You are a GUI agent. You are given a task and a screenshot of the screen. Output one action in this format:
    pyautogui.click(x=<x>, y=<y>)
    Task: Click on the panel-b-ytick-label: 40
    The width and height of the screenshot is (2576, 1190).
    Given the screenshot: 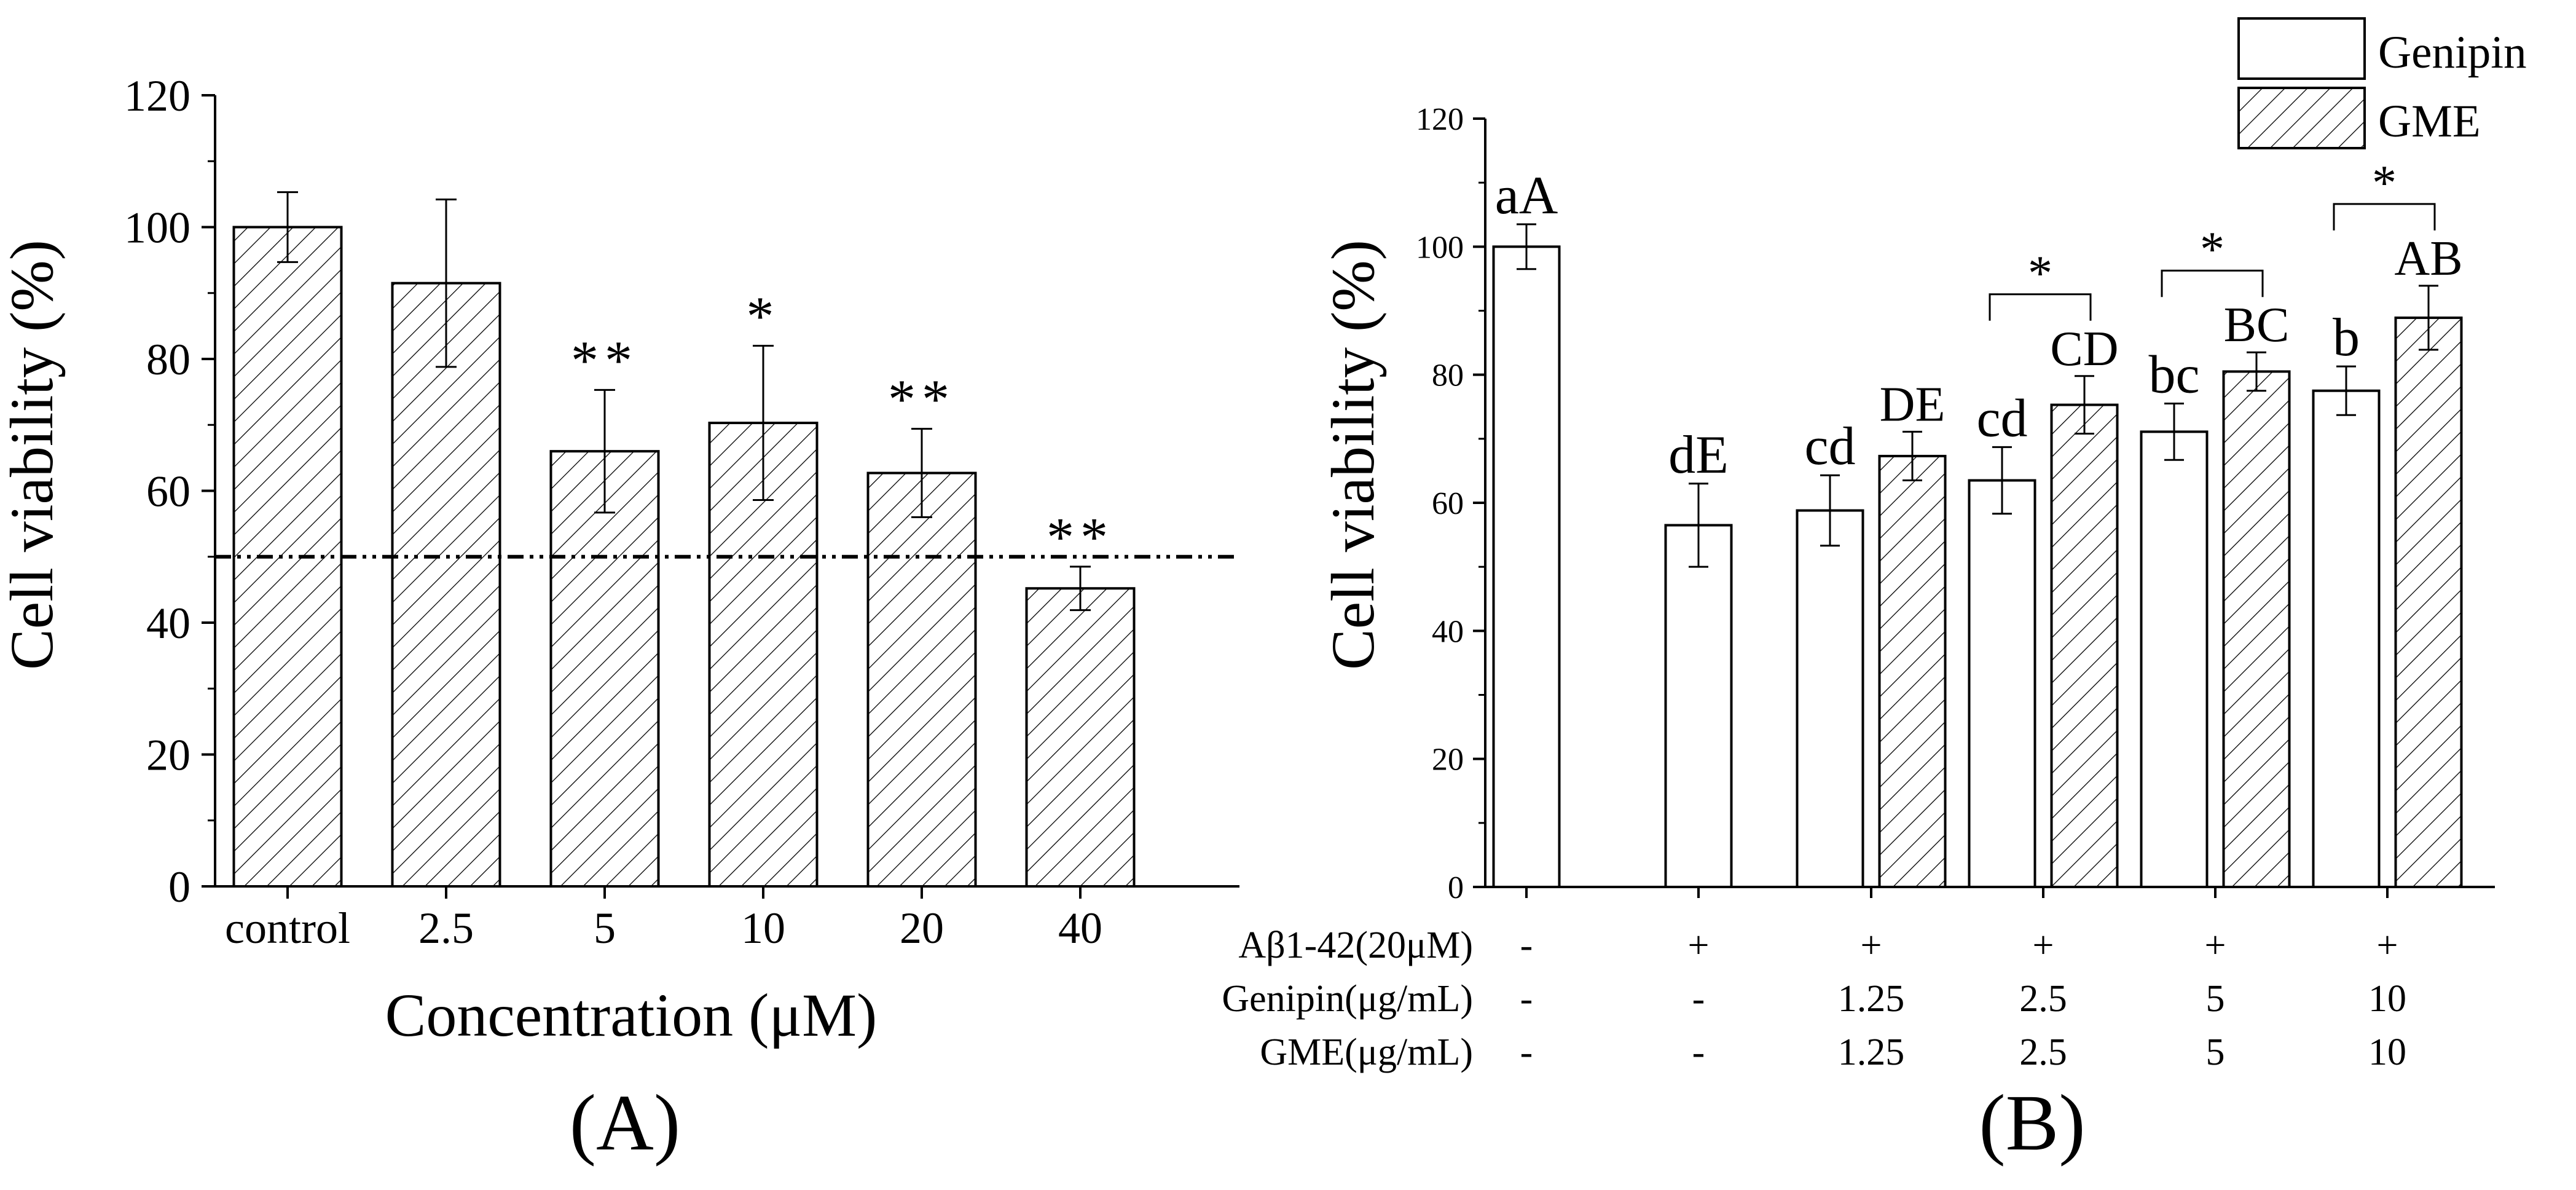 What is the action you would take?
    pyautogui.click(x=1448, y=631)
    